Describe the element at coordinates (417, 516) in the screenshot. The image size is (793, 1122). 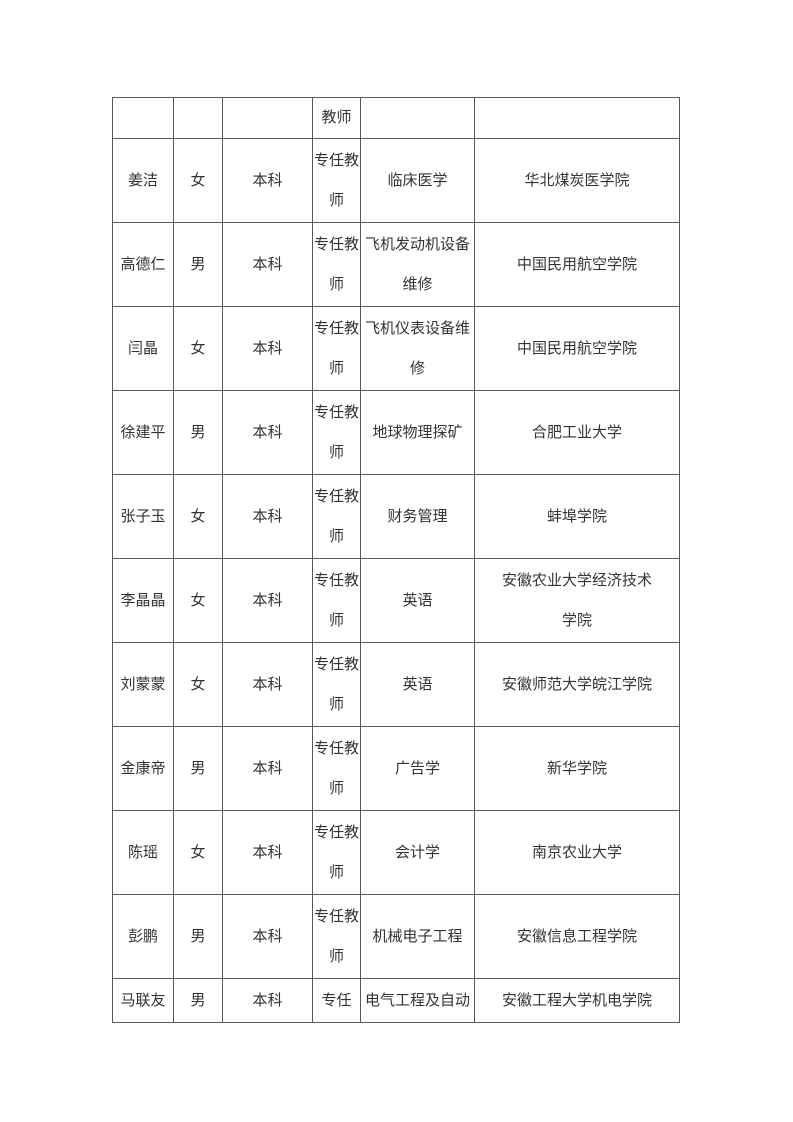
I see `cell-major: 财务管理` at that location.